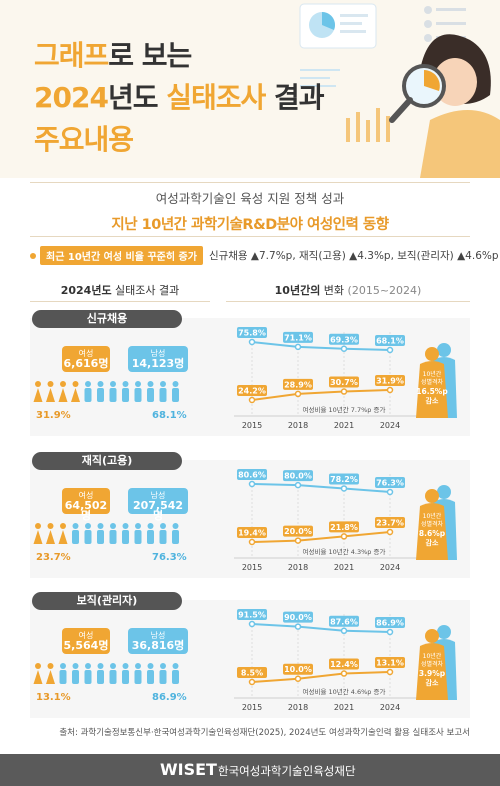 The image size is (500, 786). Describe the element at coordinates (53, 557) in the screenshot. I see `female-percent: 23.7%` at that location.